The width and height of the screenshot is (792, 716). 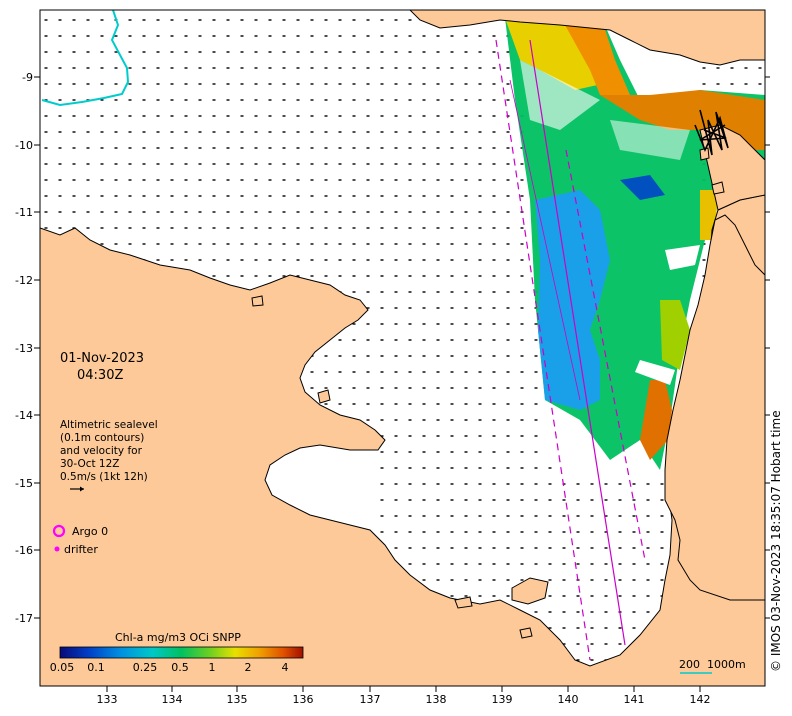 I want to click on scale-bar-label: 200 1000m, so click(x=712, y=664).